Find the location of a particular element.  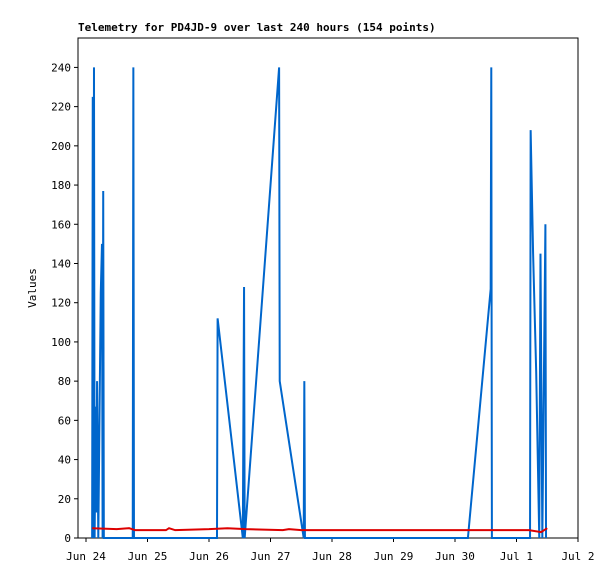

y-tick-label: 100 is located at coordinates (61, 342).